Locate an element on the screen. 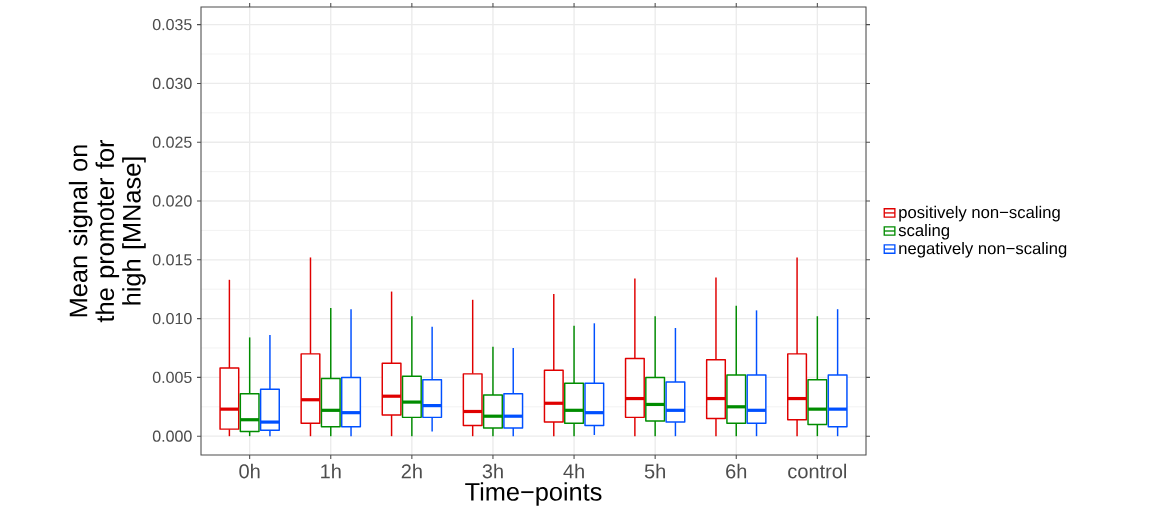 This screenshot has width=1171, height=526. x-tick-label: 4h is located at coordinates (573, 471).